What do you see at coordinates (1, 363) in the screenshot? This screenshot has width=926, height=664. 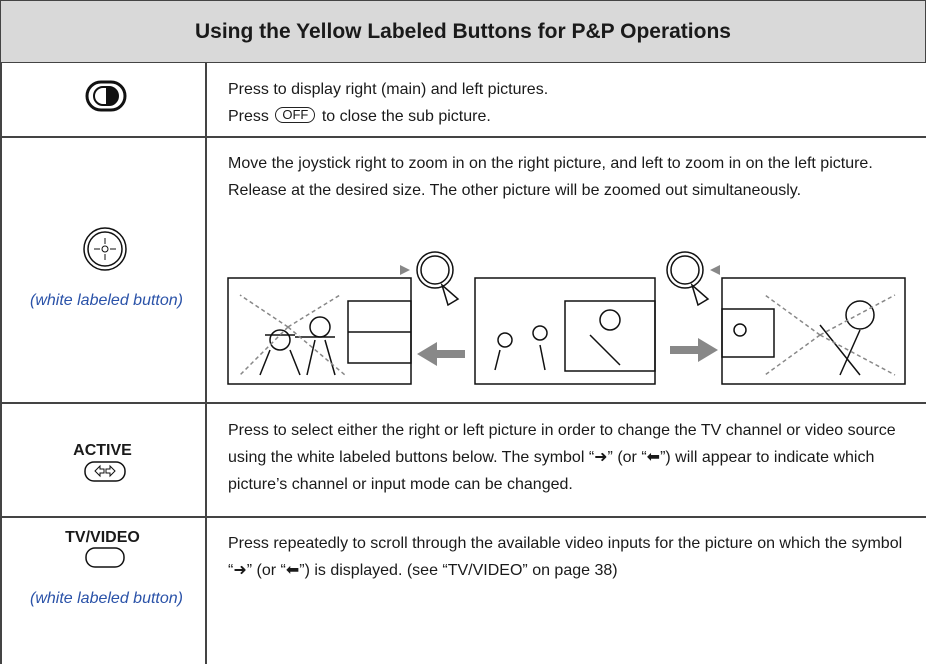 I see `left-border` at bounding box center [1, 363].